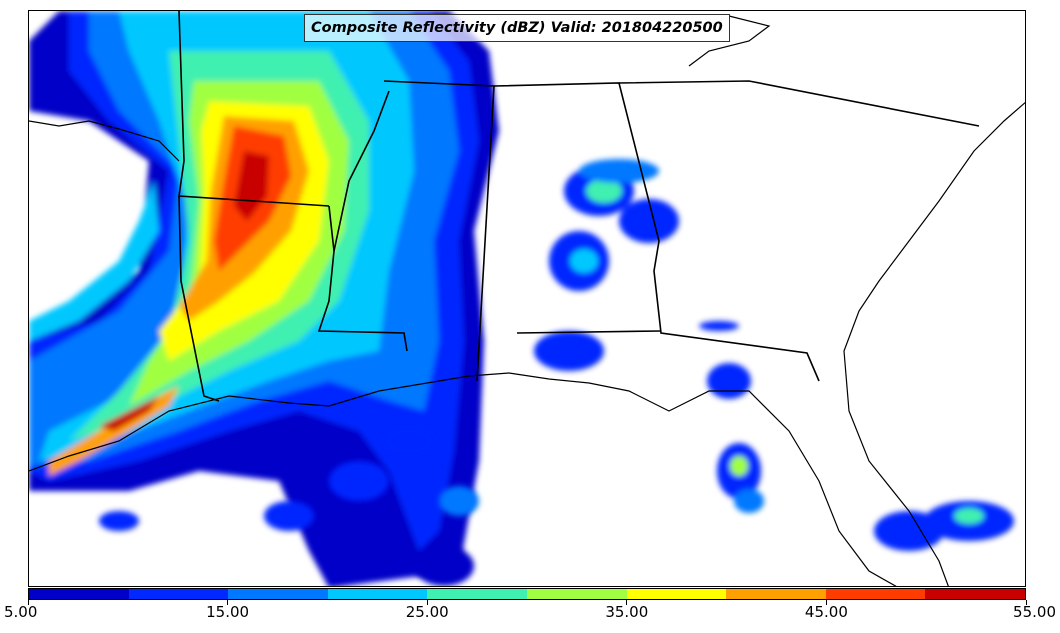 The width and height of the screenshot is (1060, 633). Describe the element at coordinates (427, 612) in the screenshot. I see `colorbar-tick-label: 25.00` at that location.